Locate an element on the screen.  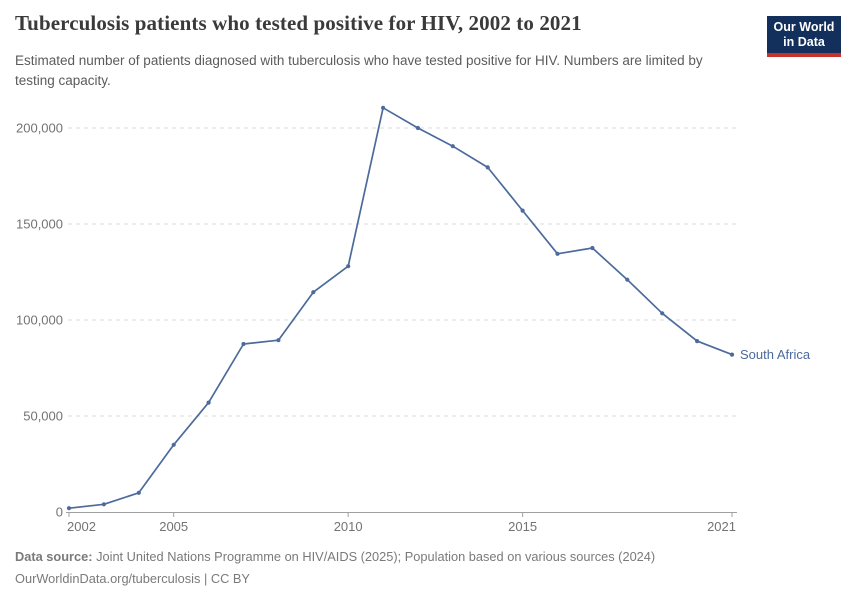
y-tick-label: 50,000 is located at coordinates (43, 416).